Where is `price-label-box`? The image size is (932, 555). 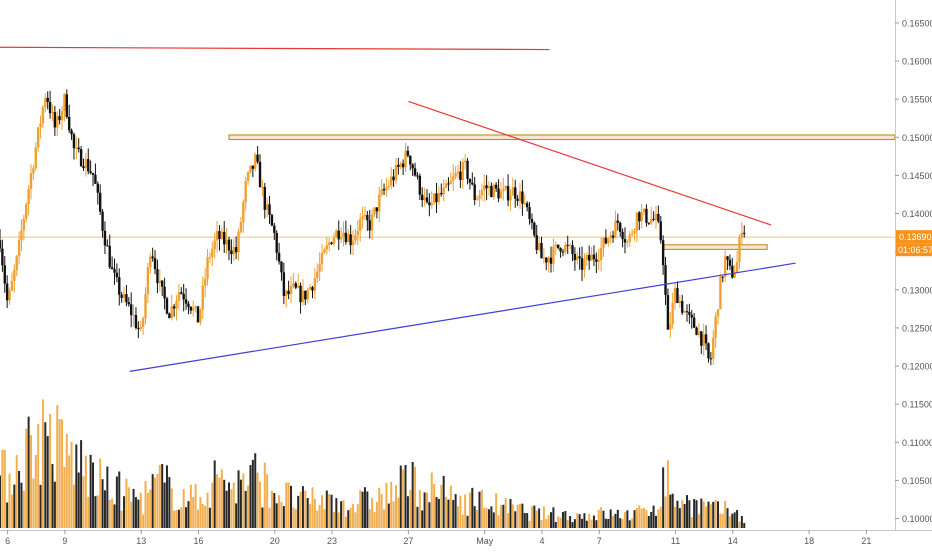 price-label-box is located at coordinates (914, 237).